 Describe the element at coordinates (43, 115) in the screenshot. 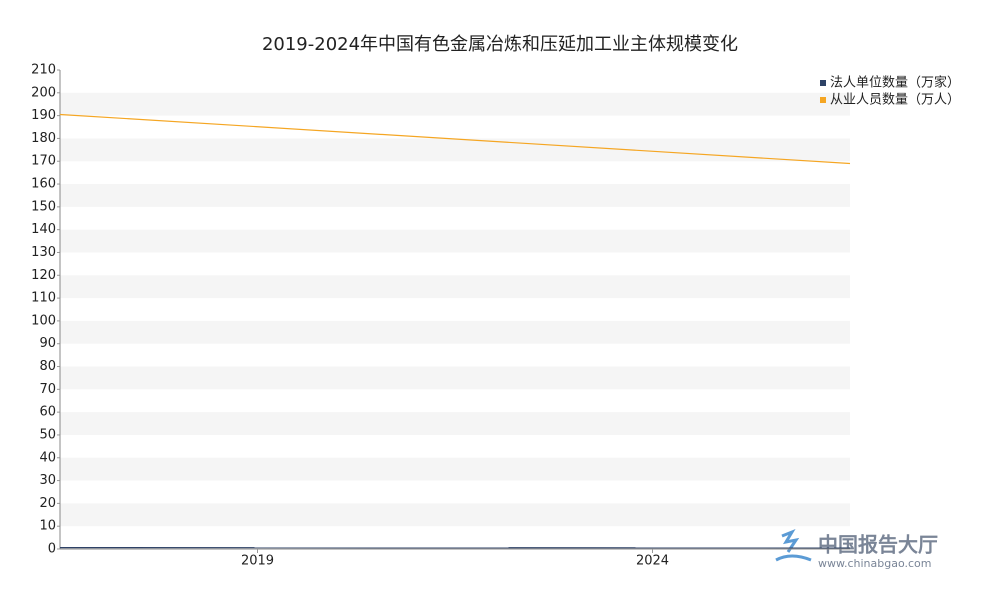

I see `y-tick-label: 190` at that location.